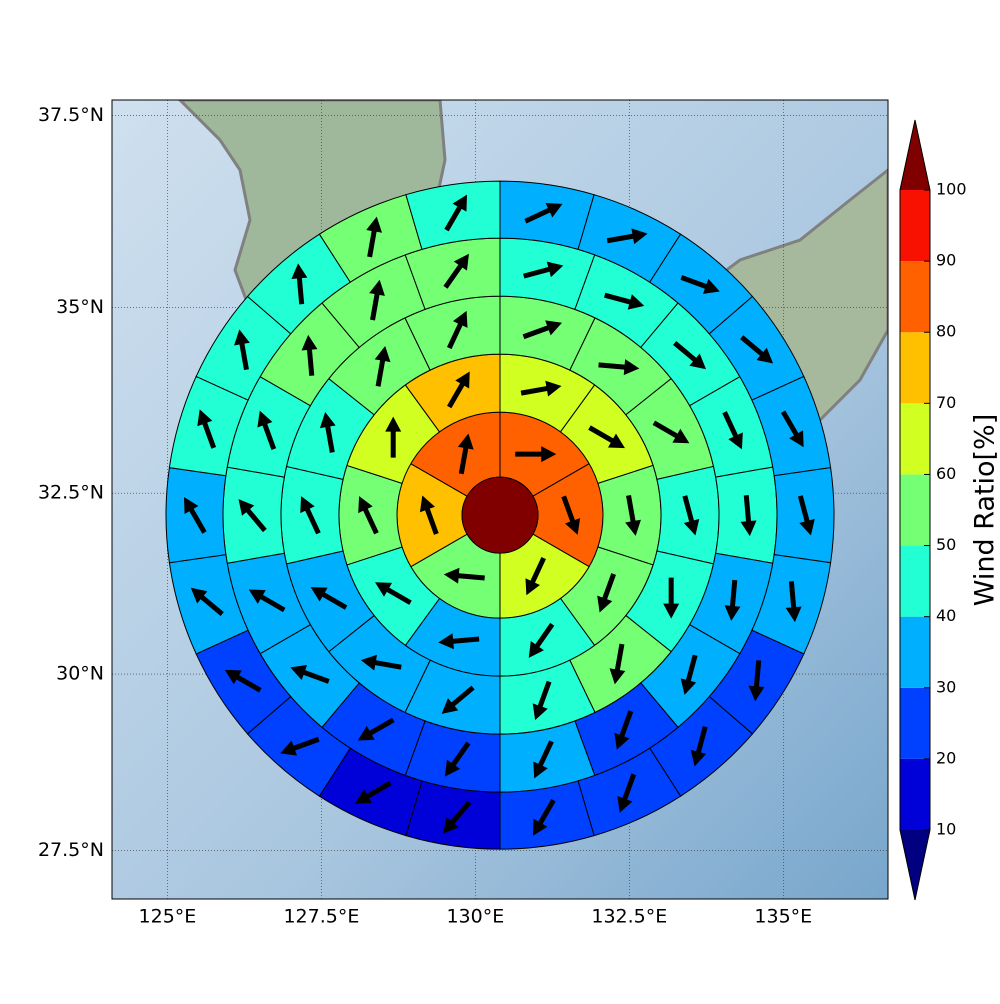 The height and width of the screenshot is (1004, 1000). Describe the element at coordinates (475, 917) in the screenshot. I see `x-tick-label: 130°E` at that location.